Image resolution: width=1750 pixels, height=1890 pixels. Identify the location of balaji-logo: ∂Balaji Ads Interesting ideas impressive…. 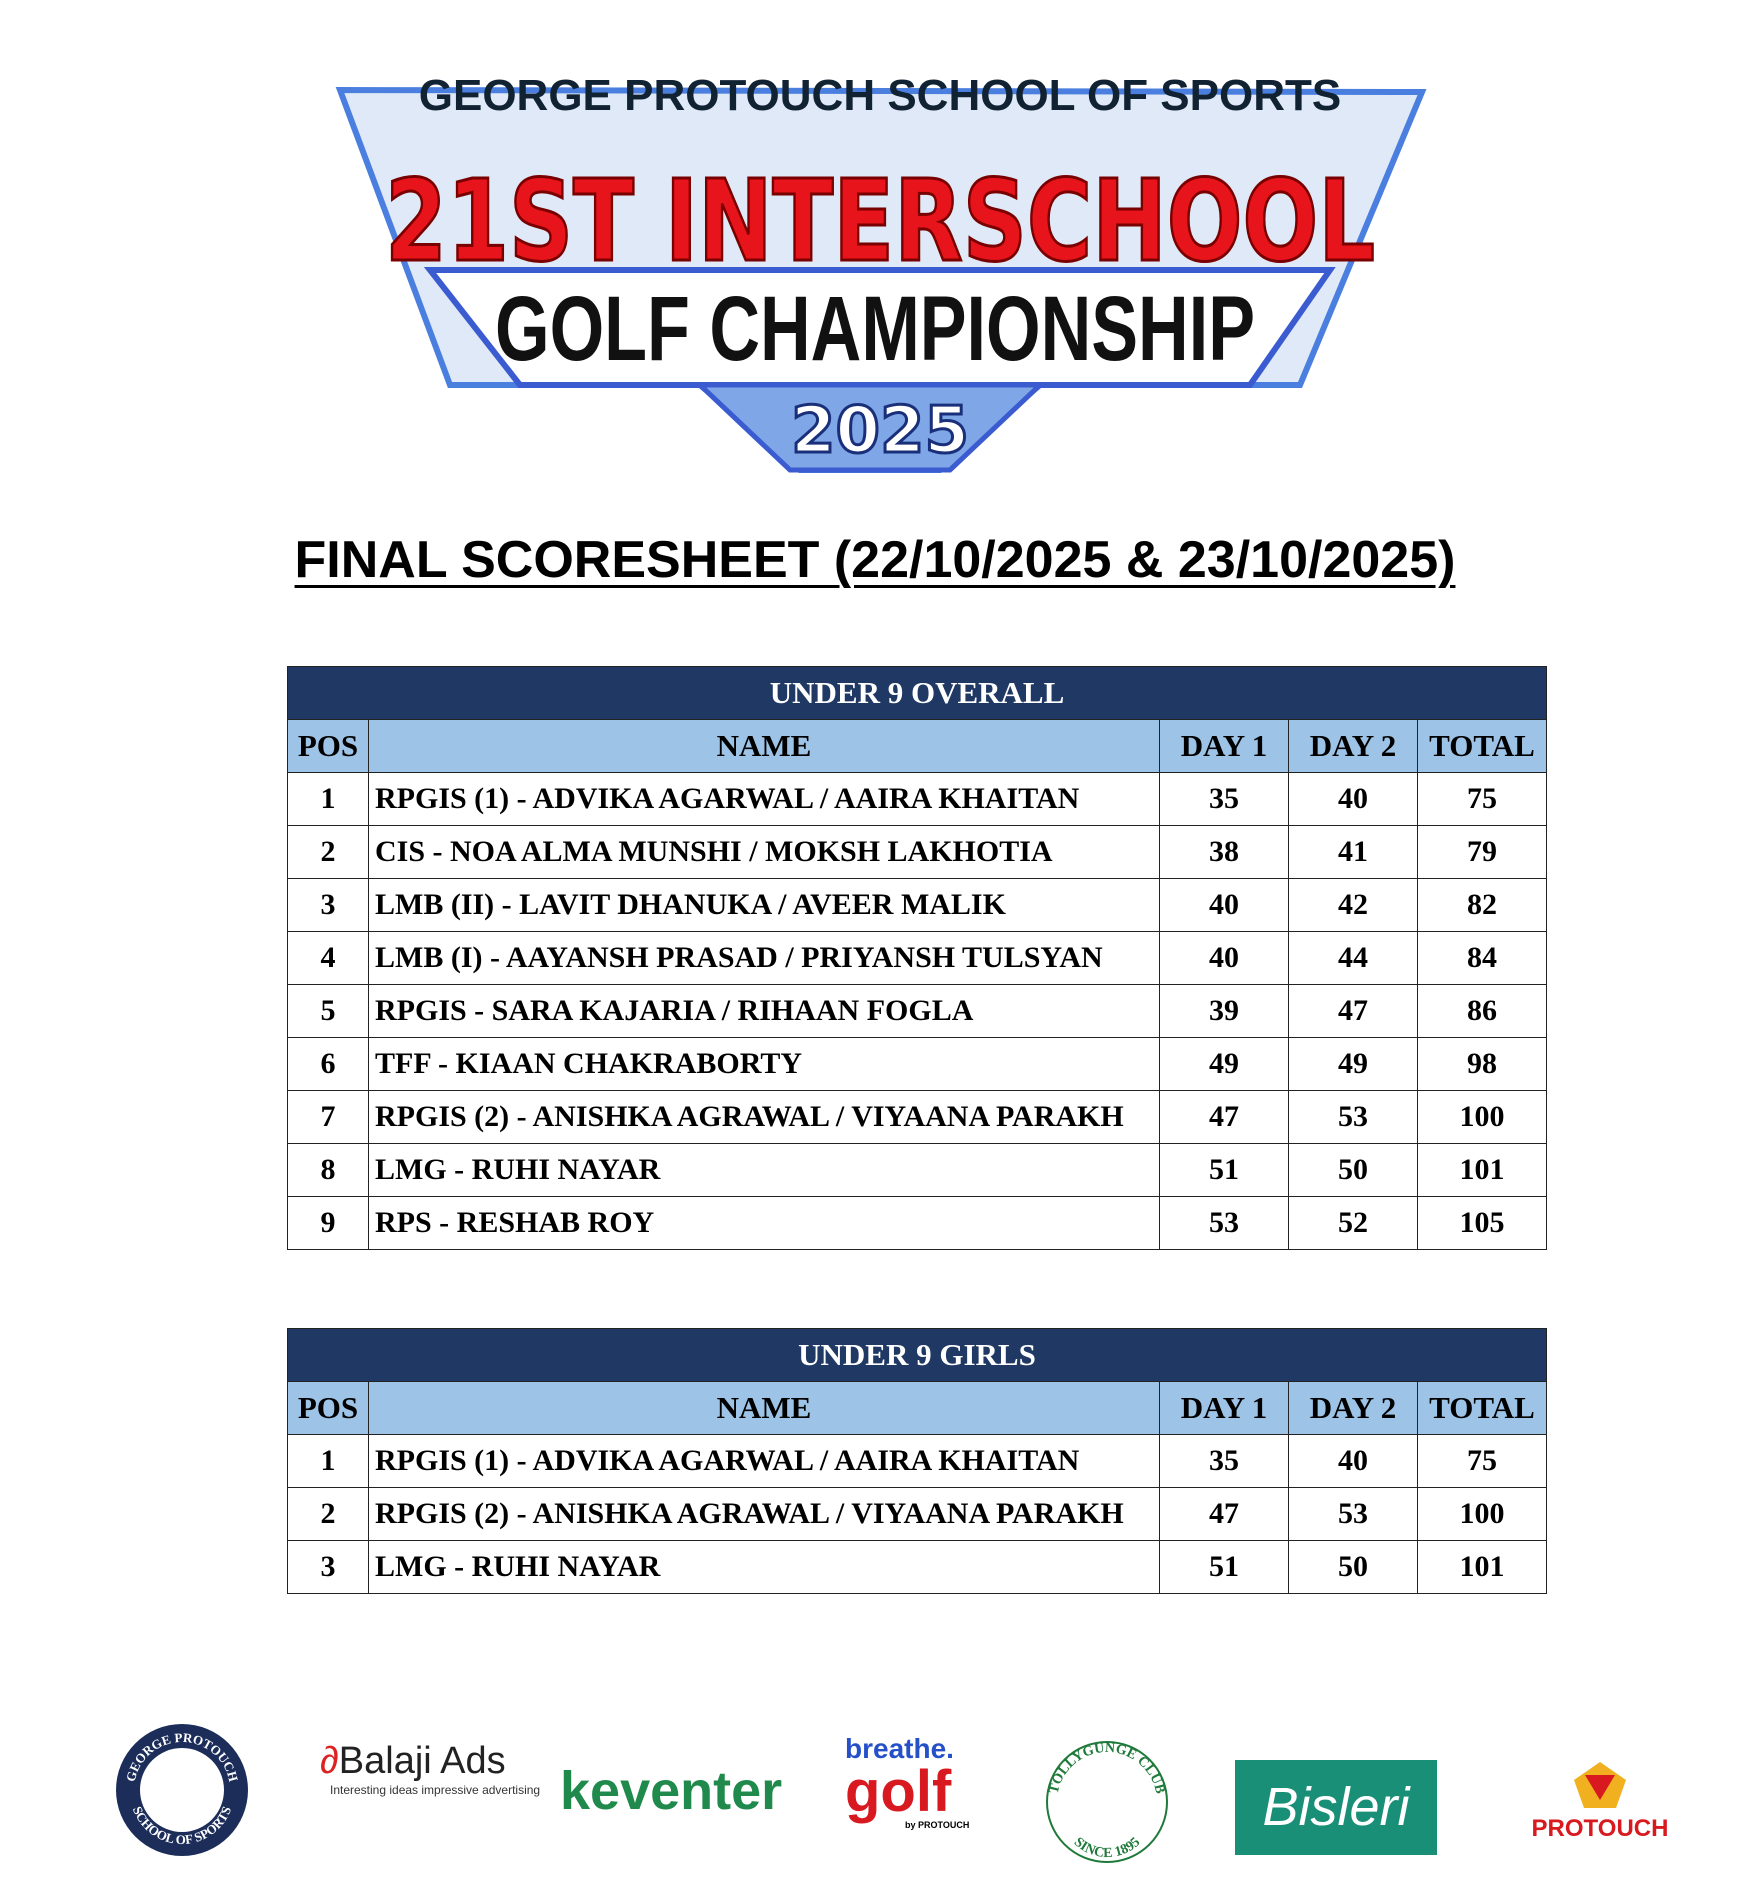
(430, 1768).